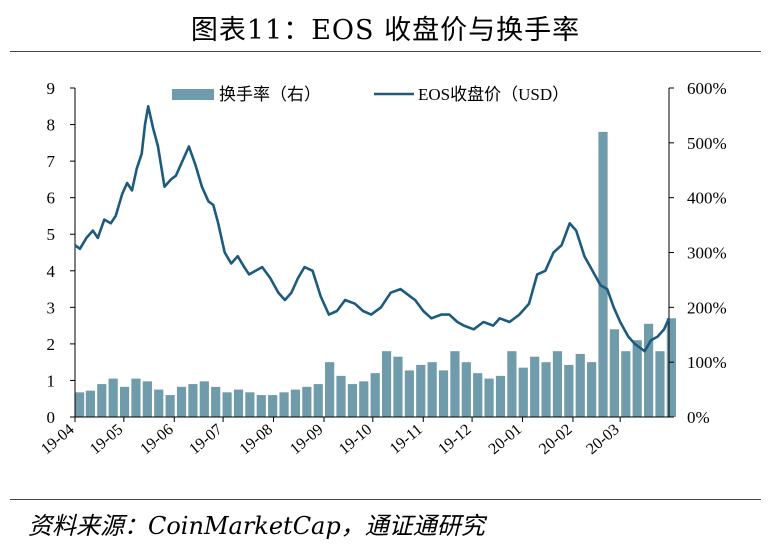 This screenshot has width=771, height=548. I want to click on y-right-tick-label: 600%, so click(707, 88).